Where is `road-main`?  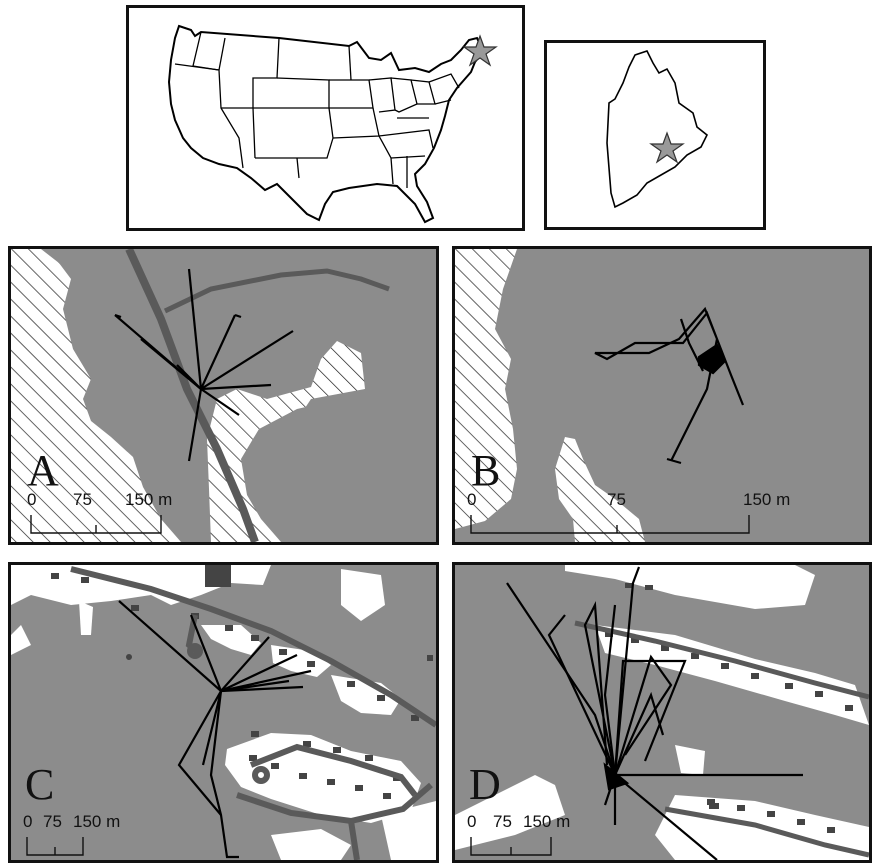
road-main is located at coordinates (192, 395).